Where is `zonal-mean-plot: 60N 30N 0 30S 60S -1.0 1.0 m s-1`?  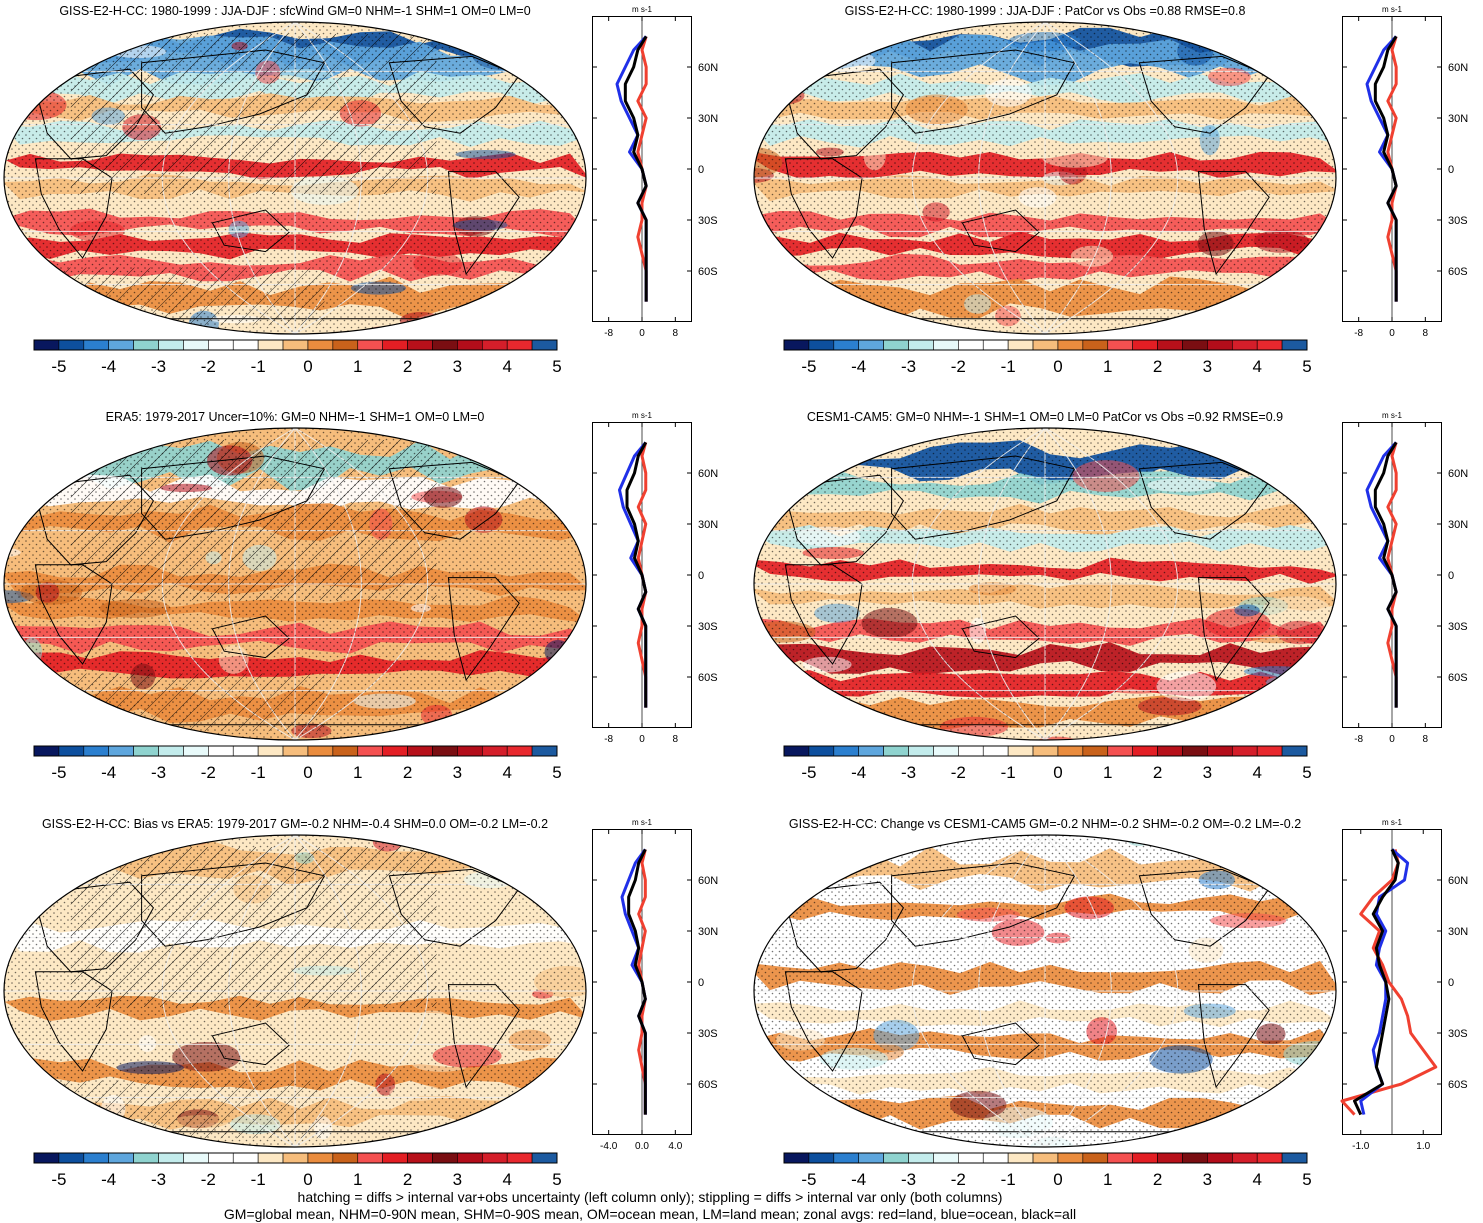
zonal-mean-plot: 60N 30N 0 30S 60S -1.0 1.0 m s-1 is located at coordinates (1404, 985).